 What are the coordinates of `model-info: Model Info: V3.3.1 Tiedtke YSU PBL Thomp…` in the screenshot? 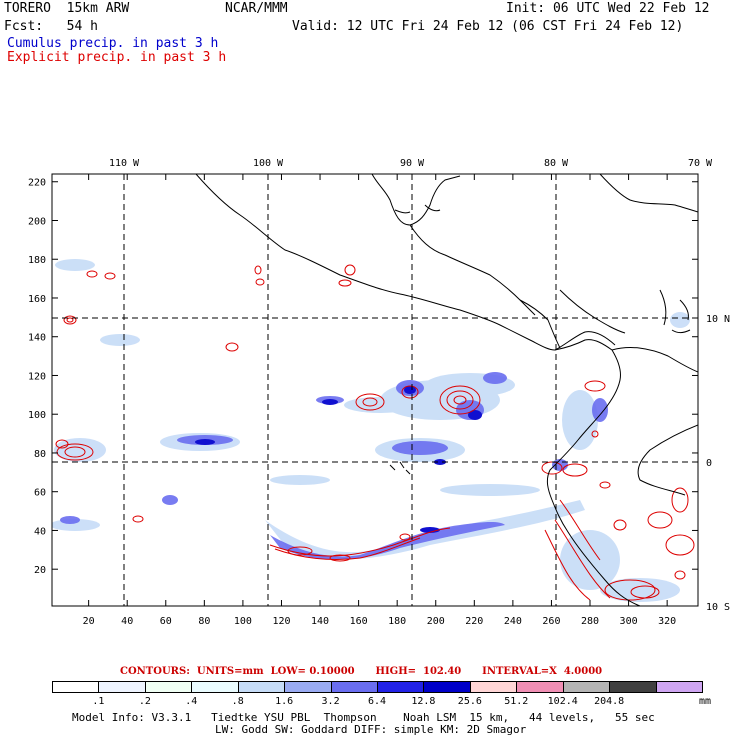 It's located at (363, 717).